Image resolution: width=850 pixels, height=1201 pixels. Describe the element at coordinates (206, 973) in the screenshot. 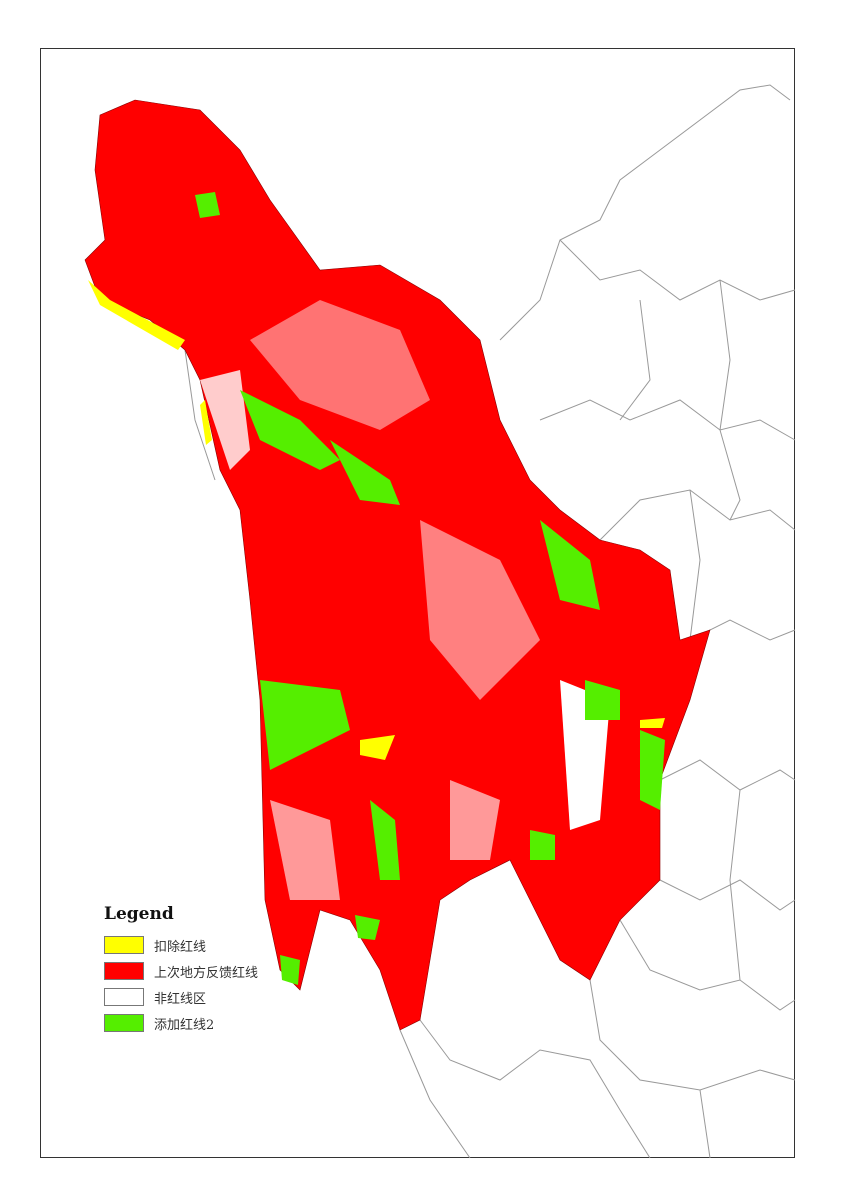

I see `legend-label: 上次地方反馈红线` at that location.